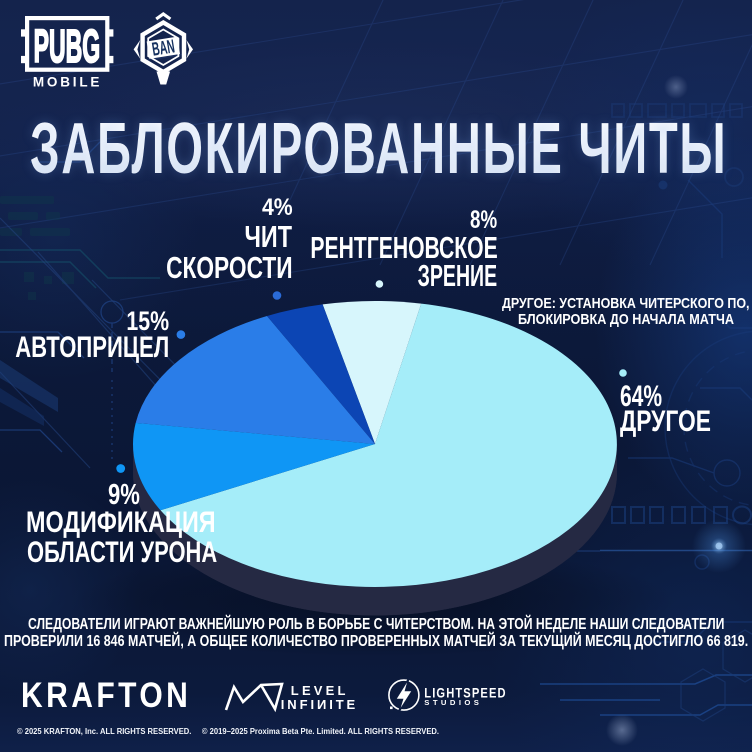  Describe the element at coordinates (164, 48) in the screenshot. I see `svg-text: BAN` at that location.